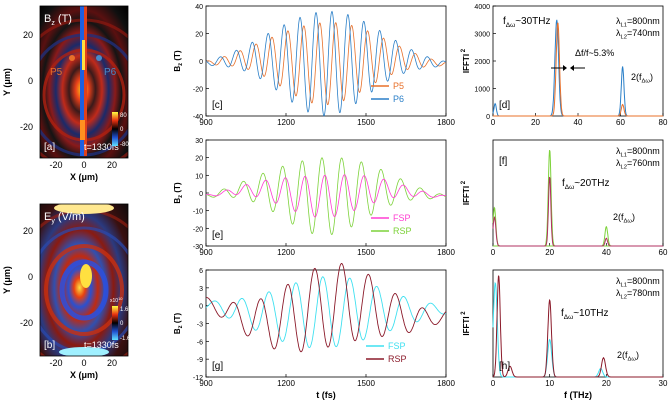  I want to click on panel-a-xtick: 20, so click(112, 165).